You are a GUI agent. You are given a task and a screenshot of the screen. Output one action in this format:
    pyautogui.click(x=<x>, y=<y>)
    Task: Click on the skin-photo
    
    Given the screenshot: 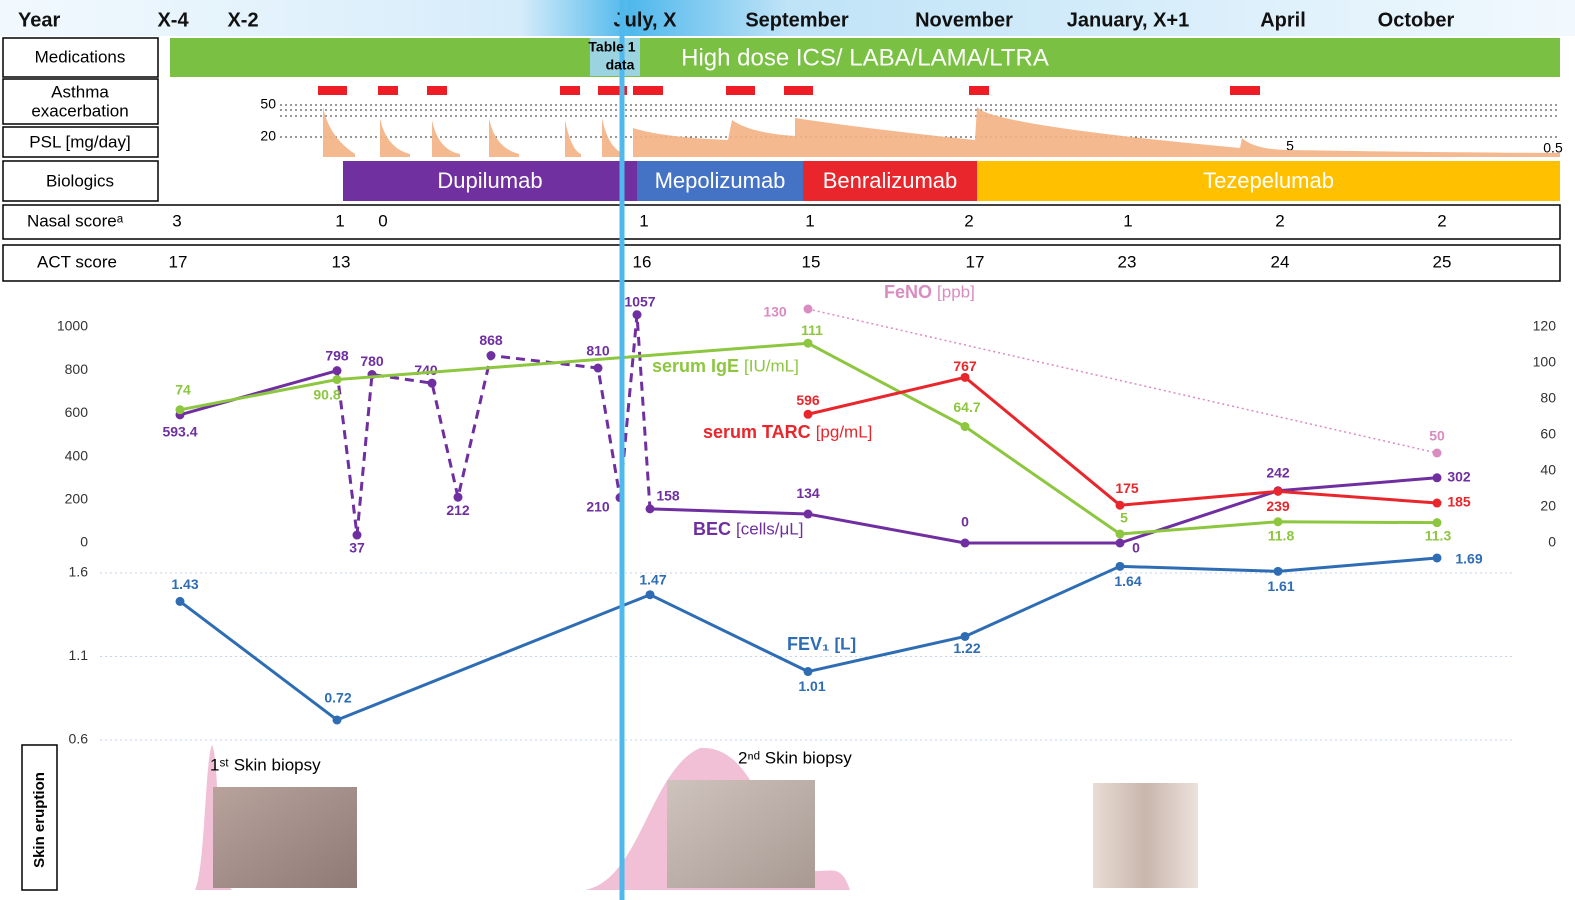 What is the action you would take?
    pyautogui.click(x=741, y=834)
    